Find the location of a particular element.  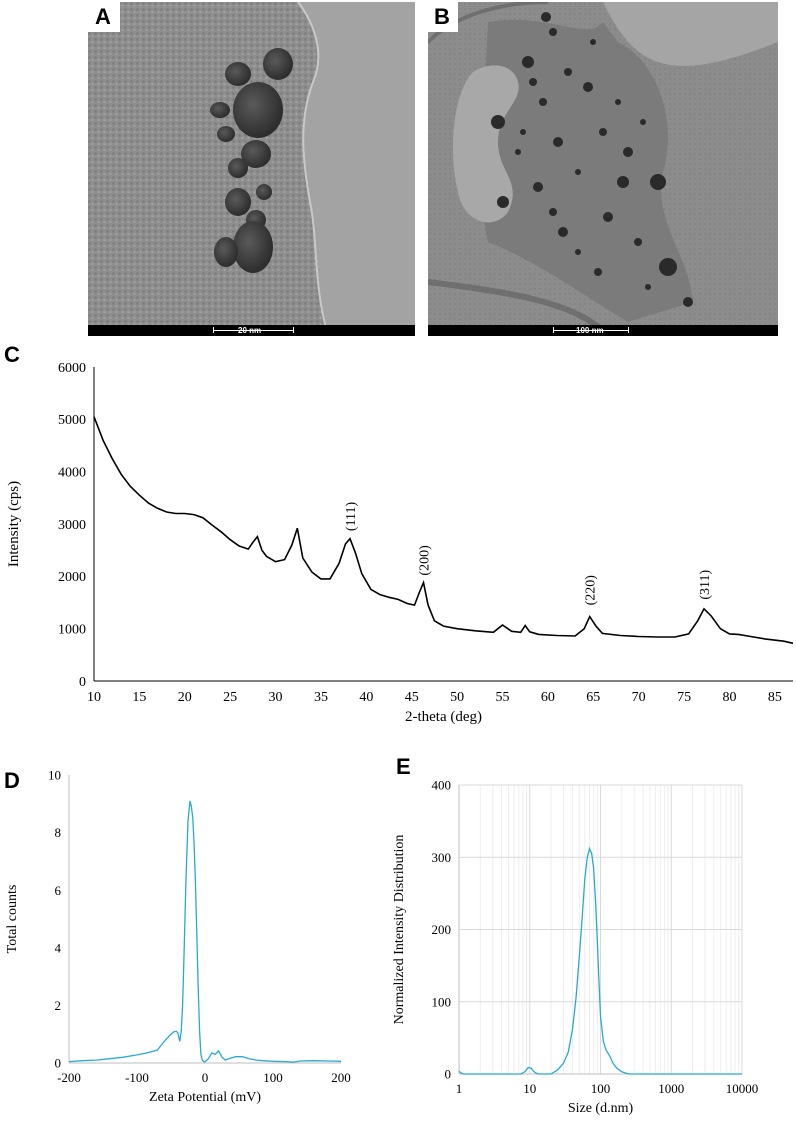

scale-bar-b: 100 nm is located at coordinates (603, 330).